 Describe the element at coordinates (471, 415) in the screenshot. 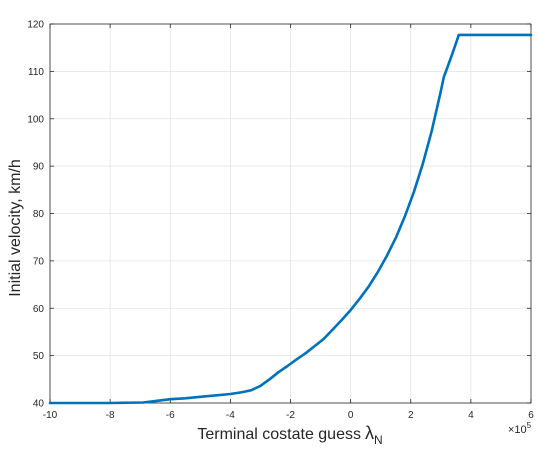

I see `x-tick-label: 4` at that location.